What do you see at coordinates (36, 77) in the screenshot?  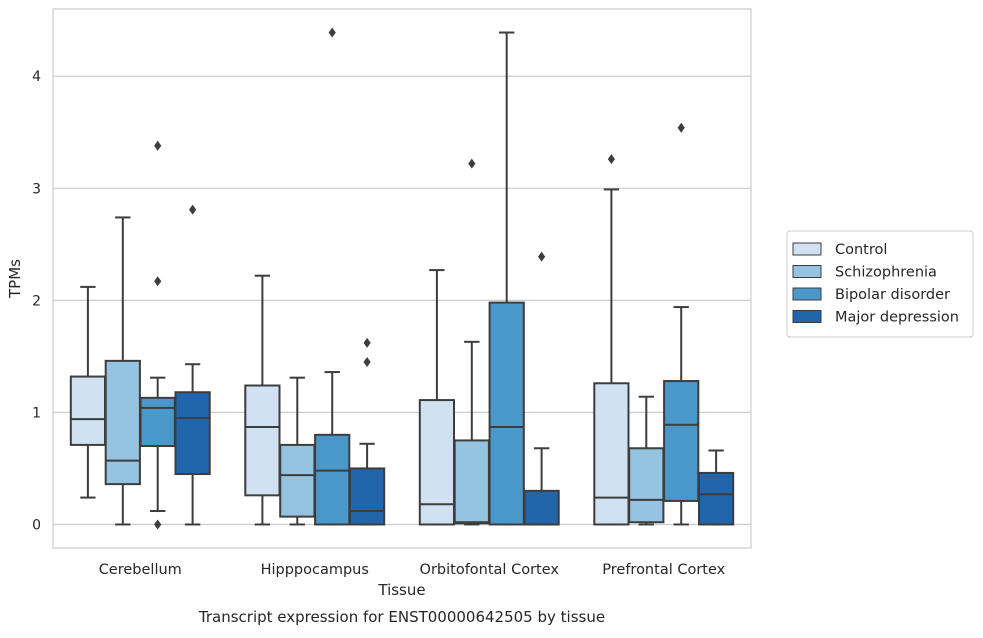 I see `y-tick-label: 4` at bounding box center [36, 77].